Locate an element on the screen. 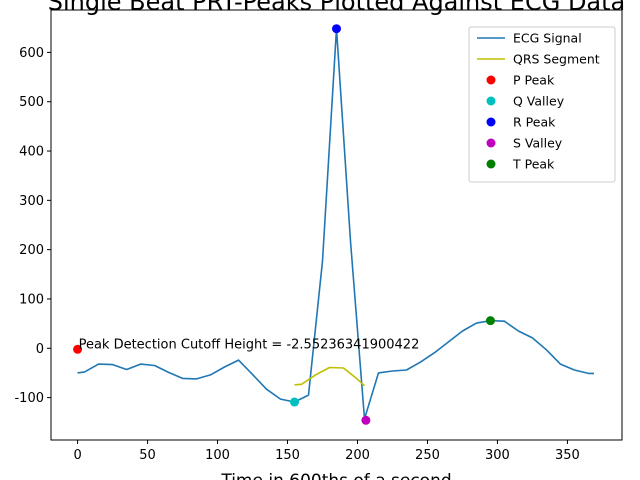 This screenshot has height=480, width=640. legend-t-peak-swatch is located at coordinates (491, 164).